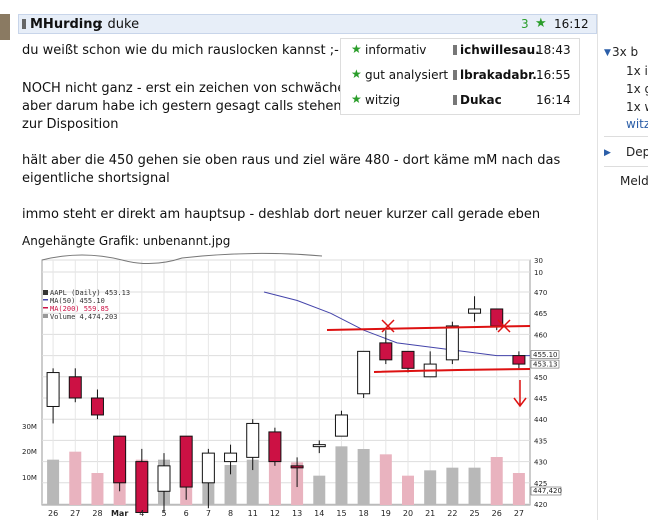 This screenshot has height=520, width=648. Describe the element at coordinates (607, 53) in the screenshot. I see `chevron-down-icon: ▼` at that location.